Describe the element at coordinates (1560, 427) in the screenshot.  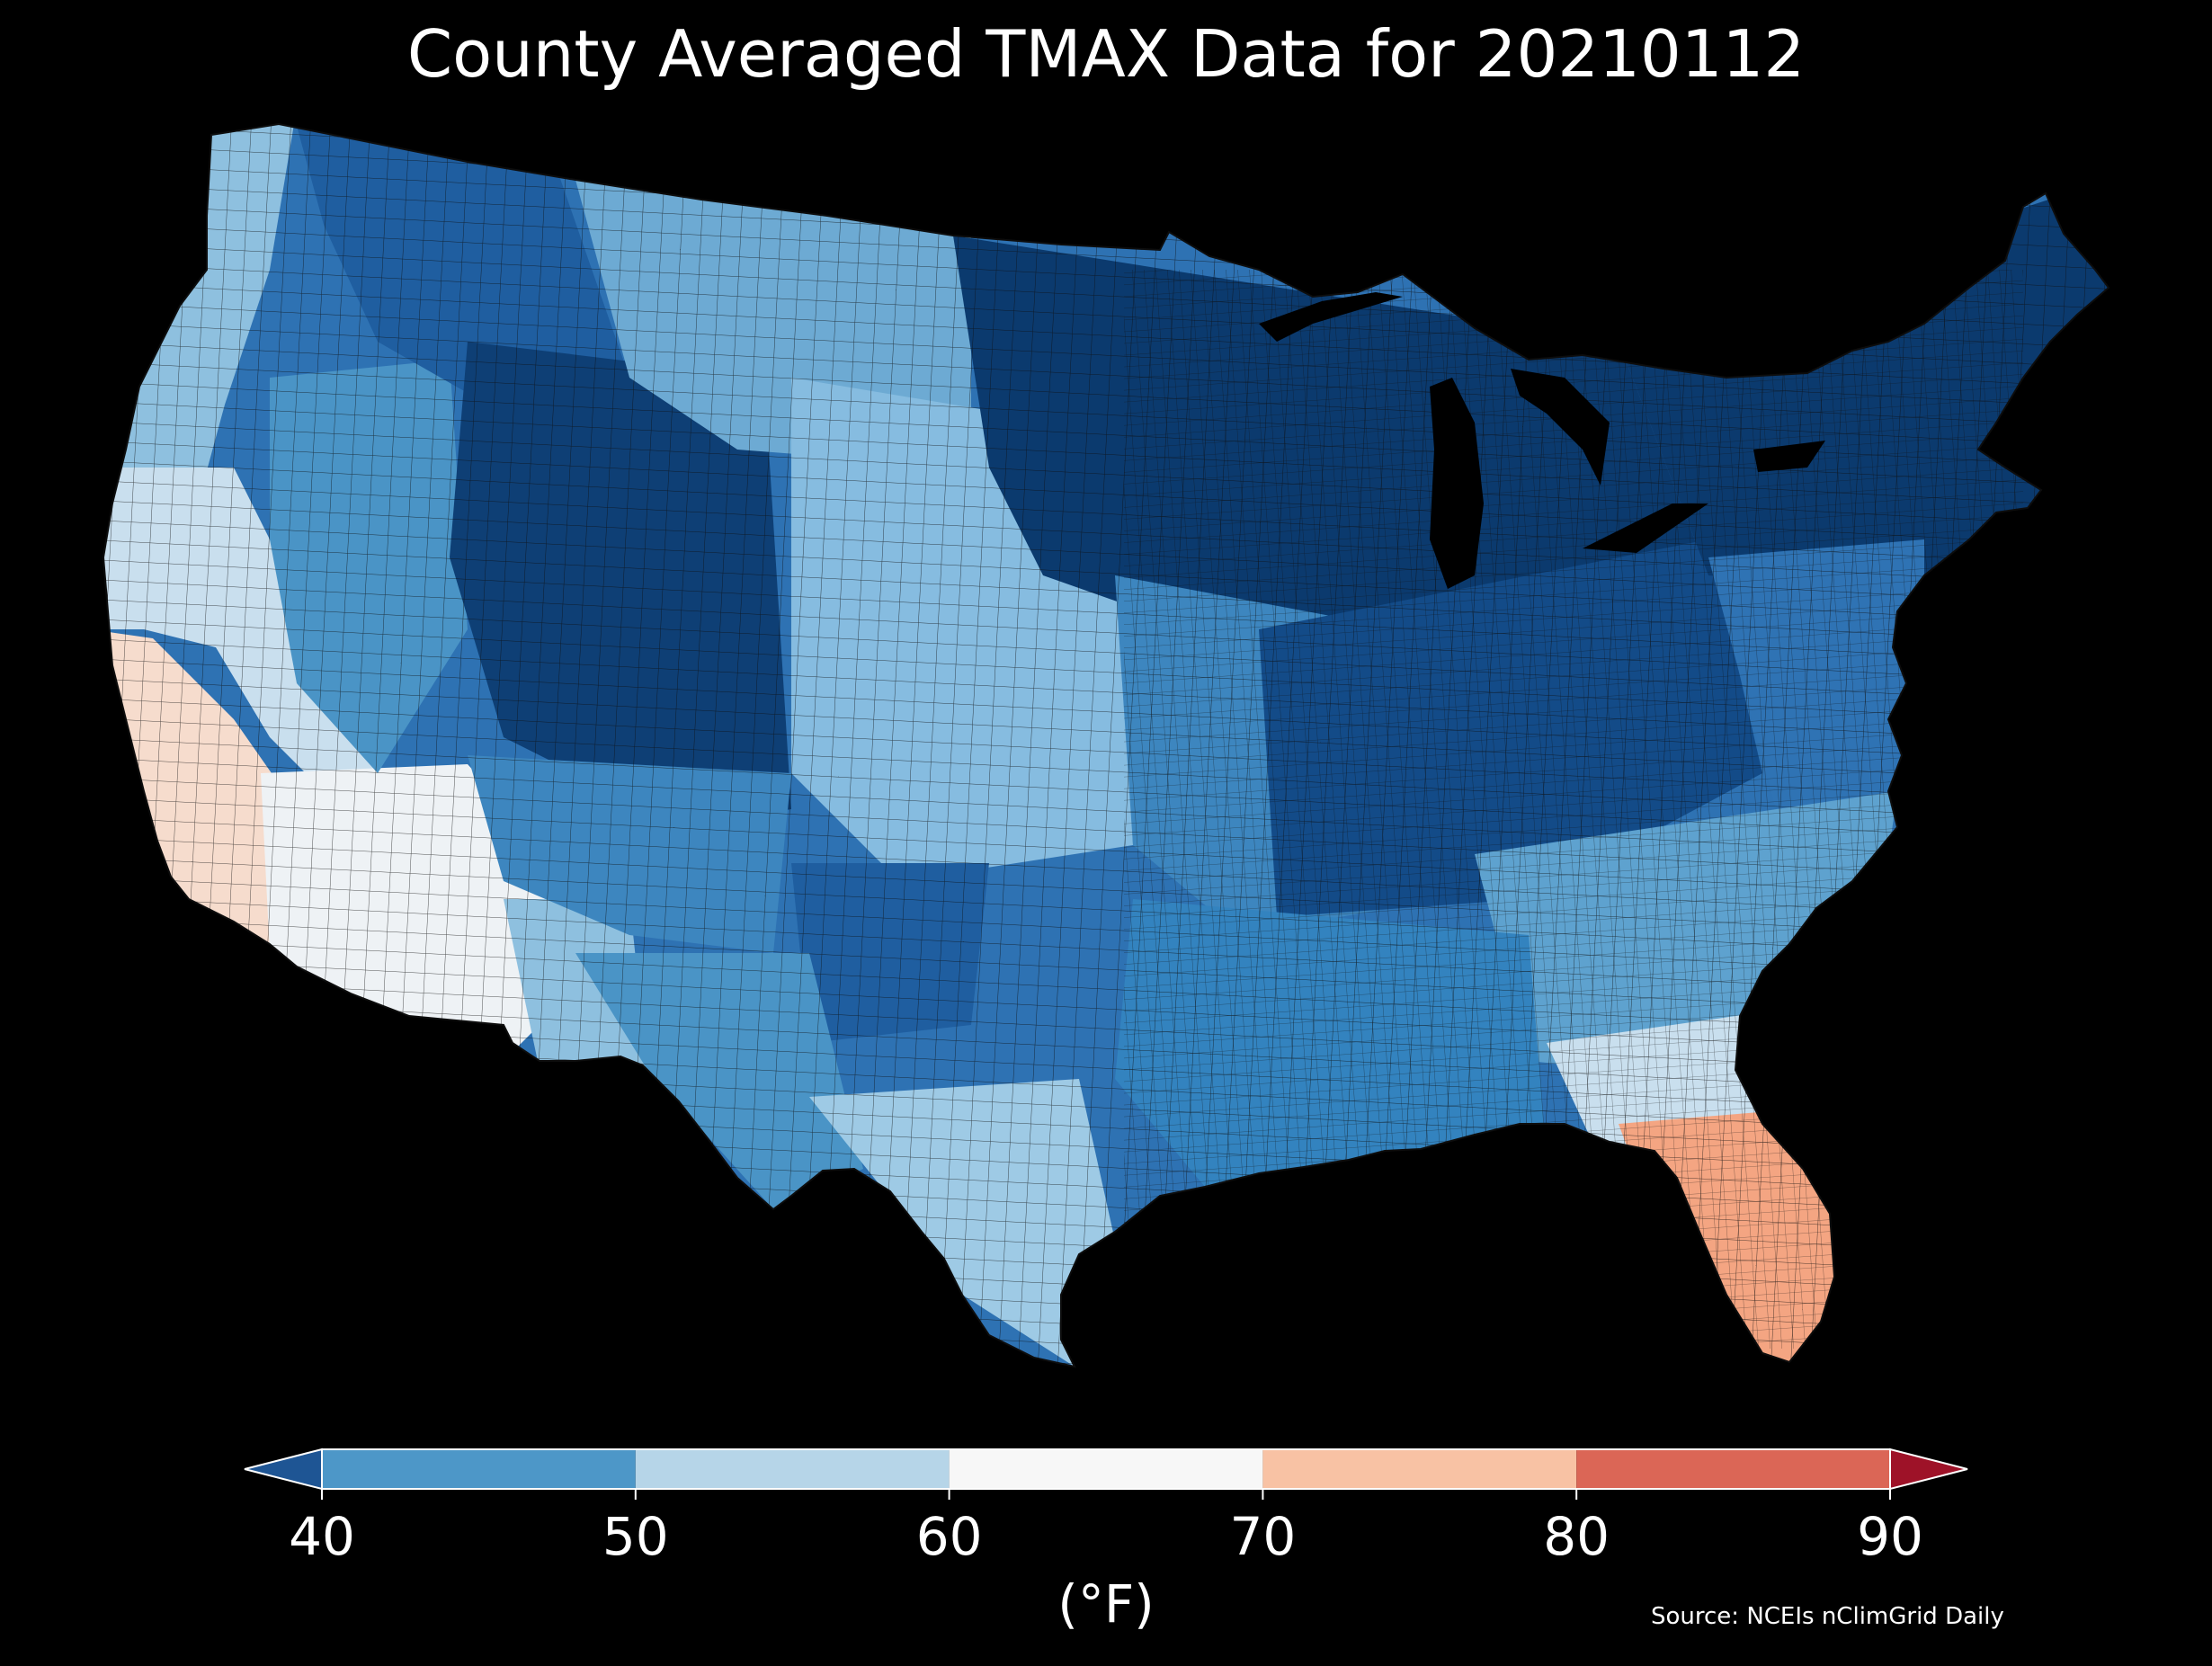
I see `lake-huron` at that location.